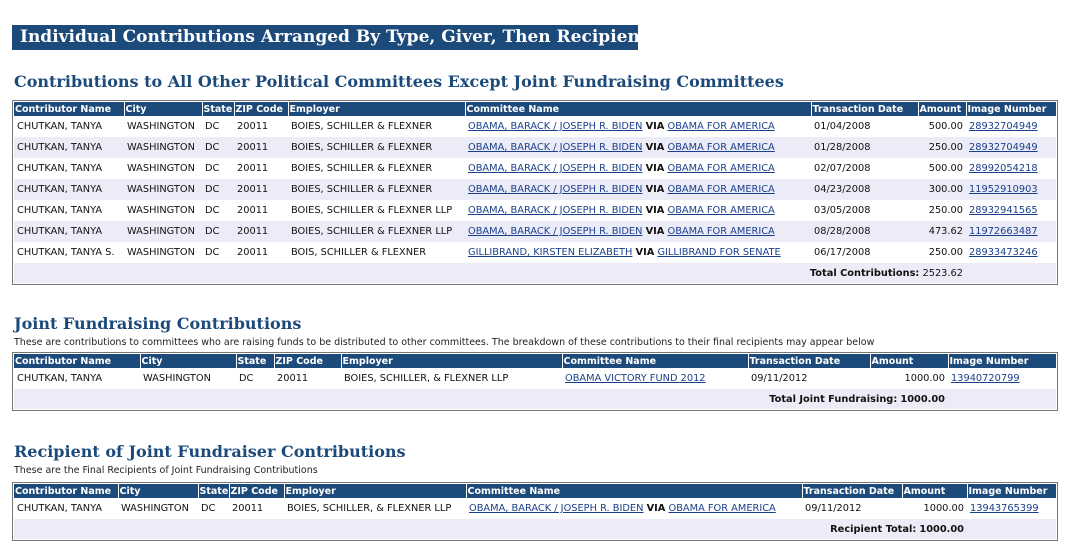 This screenshot has height=551, width=1071. I want to click on date-cell: 01/04/2008, so click(842, 126).